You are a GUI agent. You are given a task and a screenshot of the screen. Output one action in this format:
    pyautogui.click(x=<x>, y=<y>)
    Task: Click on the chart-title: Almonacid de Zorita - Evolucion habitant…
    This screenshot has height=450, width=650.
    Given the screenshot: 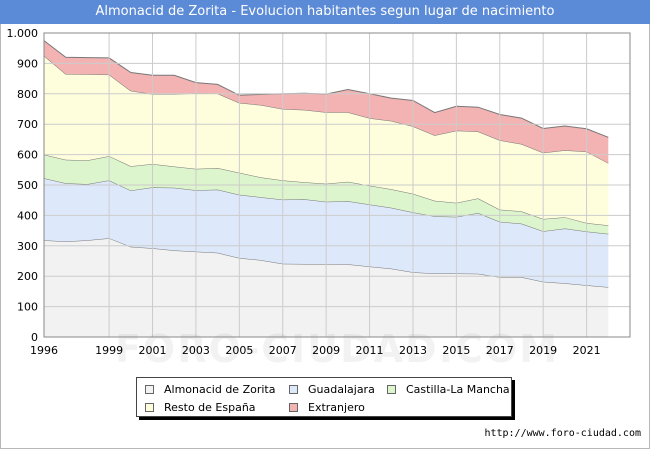 What is the action you would take?
    pyautogui.click(x=325, y=12)
    